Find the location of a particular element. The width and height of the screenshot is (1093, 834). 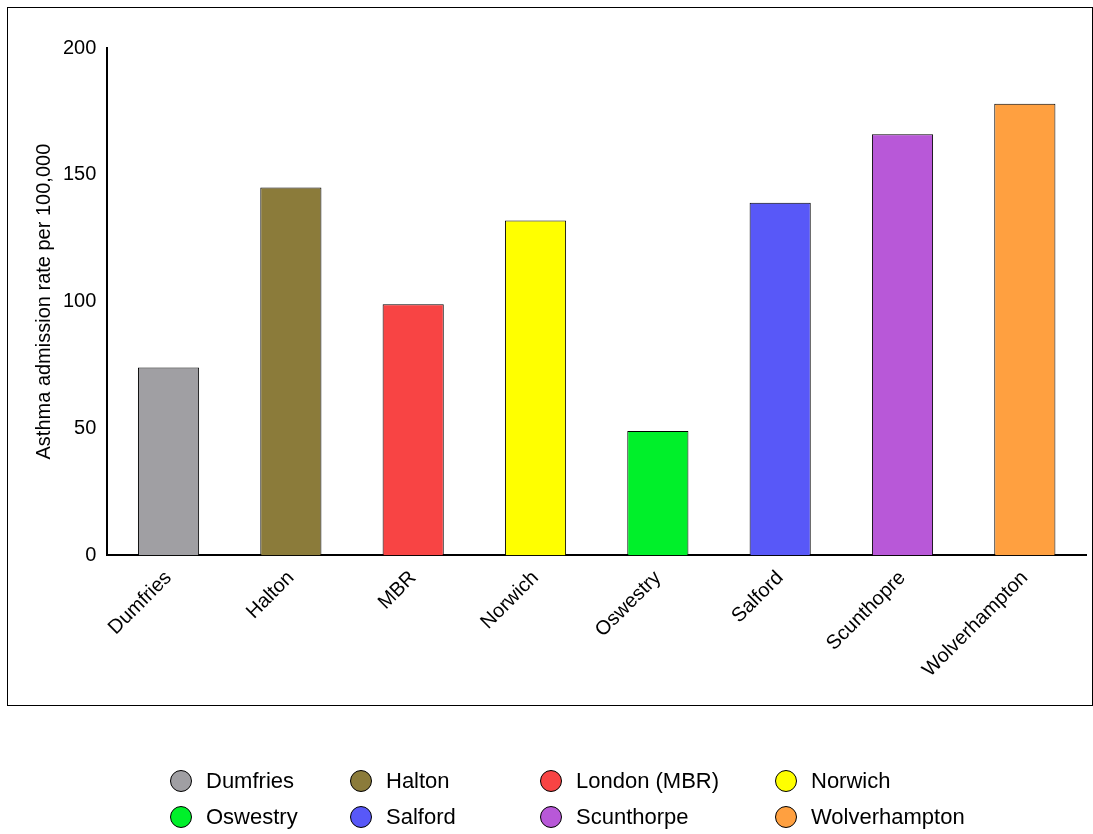

y-tick-label: 0 is located at coordinates (91, 553).